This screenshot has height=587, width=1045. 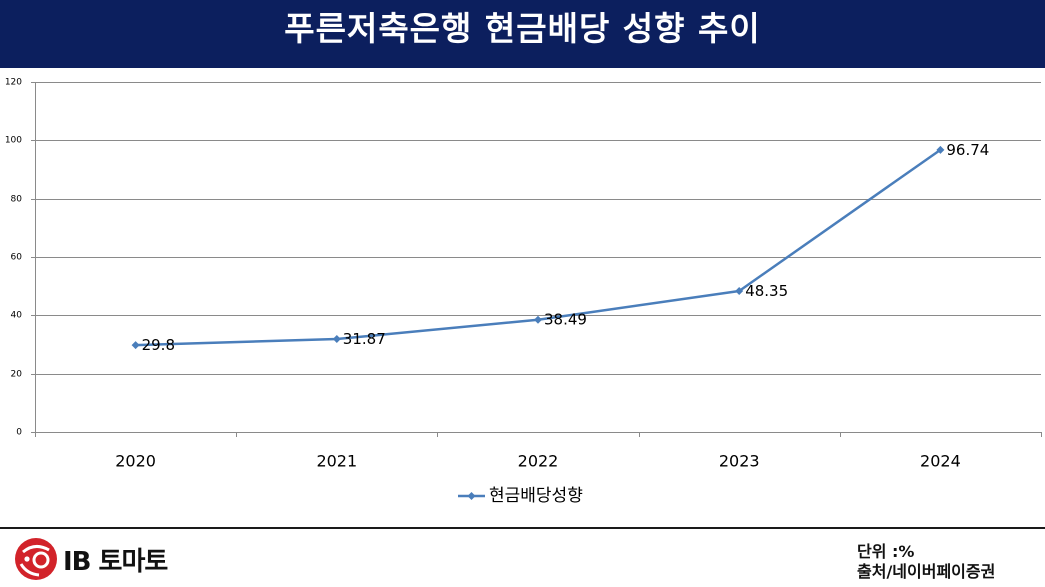 I want to click on footer-divider, so click(x=522, y=528).